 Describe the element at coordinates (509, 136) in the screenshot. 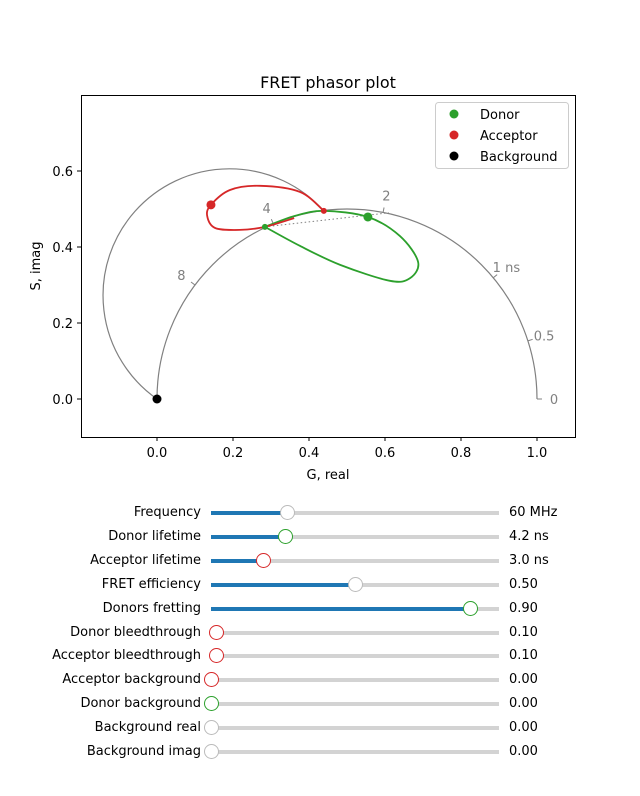

I see `legend-label-acceptor: Acceptor` at that location.